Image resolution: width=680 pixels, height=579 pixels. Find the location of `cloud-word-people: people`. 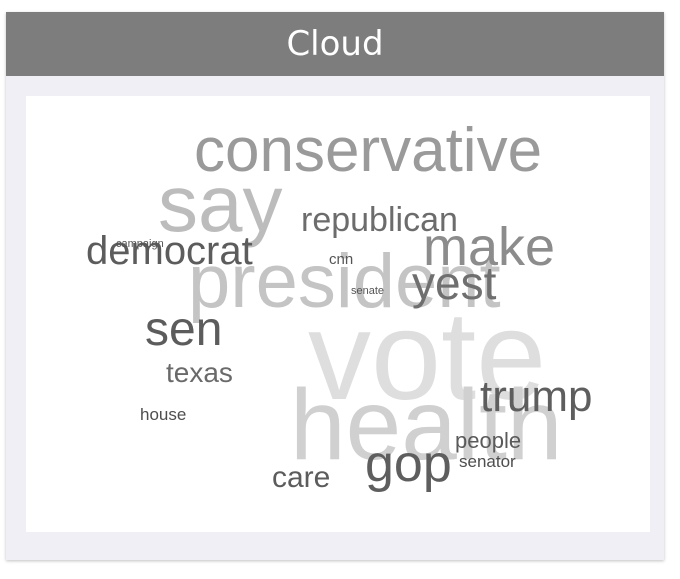

cloud-word-people: people is located at coordinates (488, 440).